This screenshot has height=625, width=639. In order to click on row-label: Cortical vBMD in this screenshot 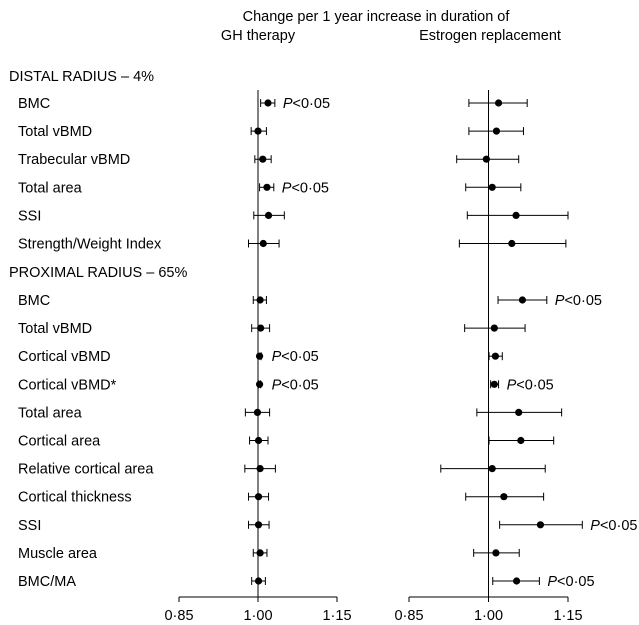, I will do `click(64, 357)`.